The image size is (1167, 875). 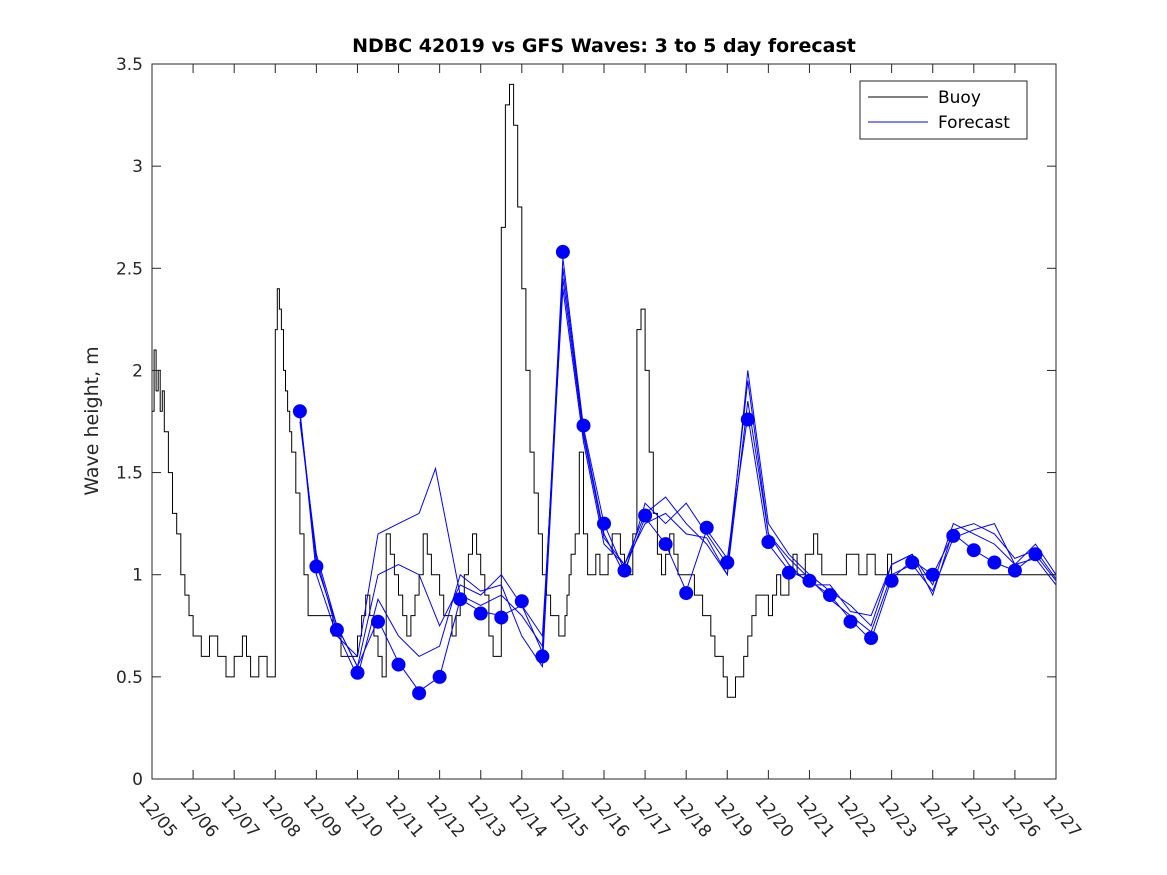 I want to click on legend-box, so click(x=943, y=110).